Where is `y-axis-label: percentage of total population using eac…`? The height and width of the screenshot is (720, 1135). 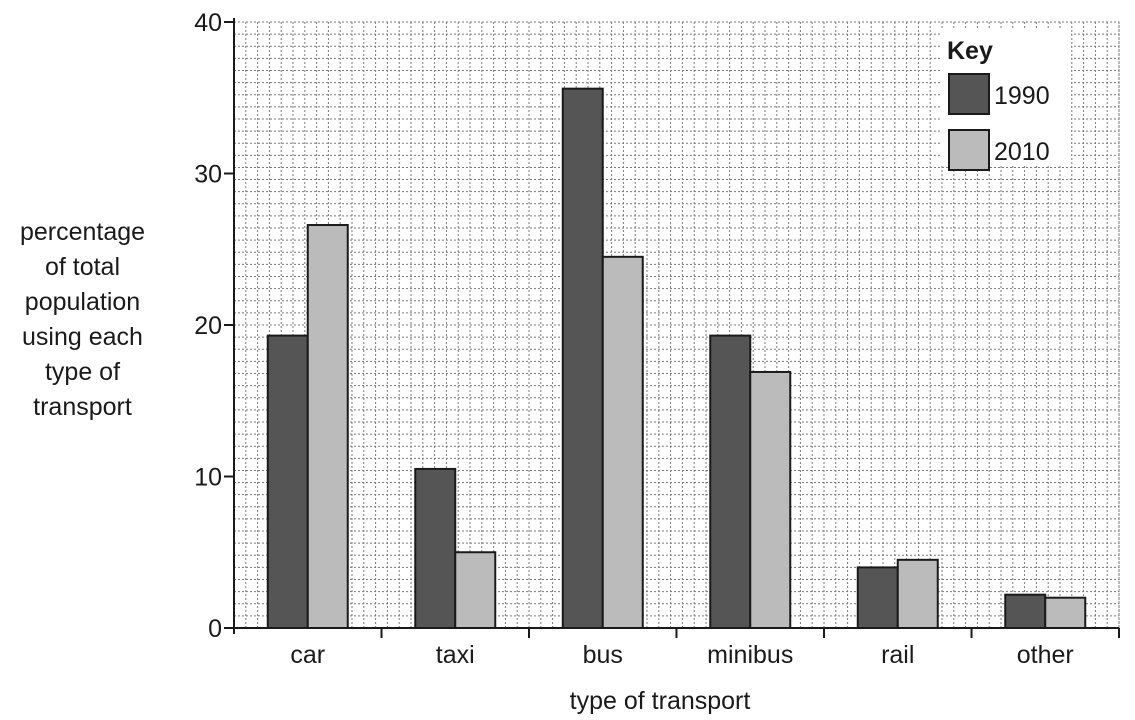
y-axis-label: percentage of total population using eac… is located at coordinates (82, 319).